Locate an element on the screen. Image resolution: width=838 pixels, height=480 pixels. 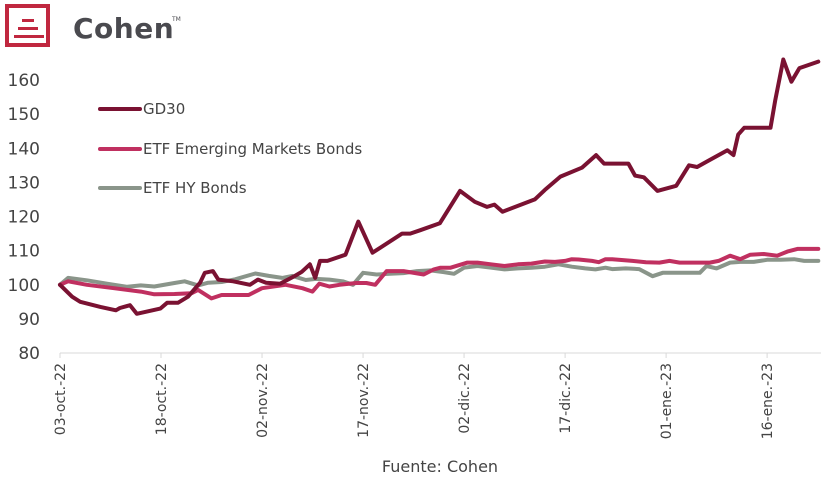
x-tick-label: 02-dic.-22 is located at coordinates (465, 398).